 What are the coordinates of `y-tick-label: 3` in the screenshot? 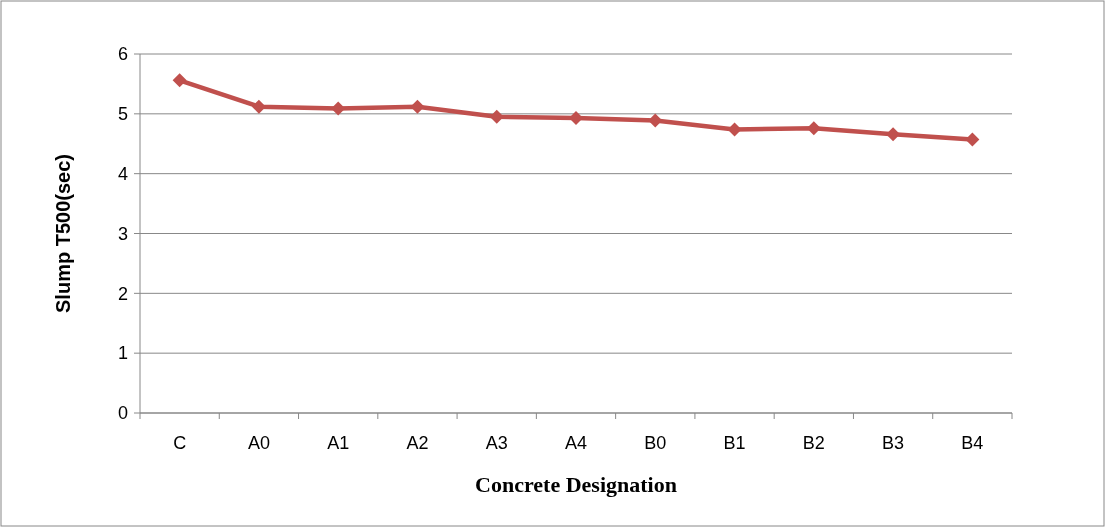 It's located at (122, 233).